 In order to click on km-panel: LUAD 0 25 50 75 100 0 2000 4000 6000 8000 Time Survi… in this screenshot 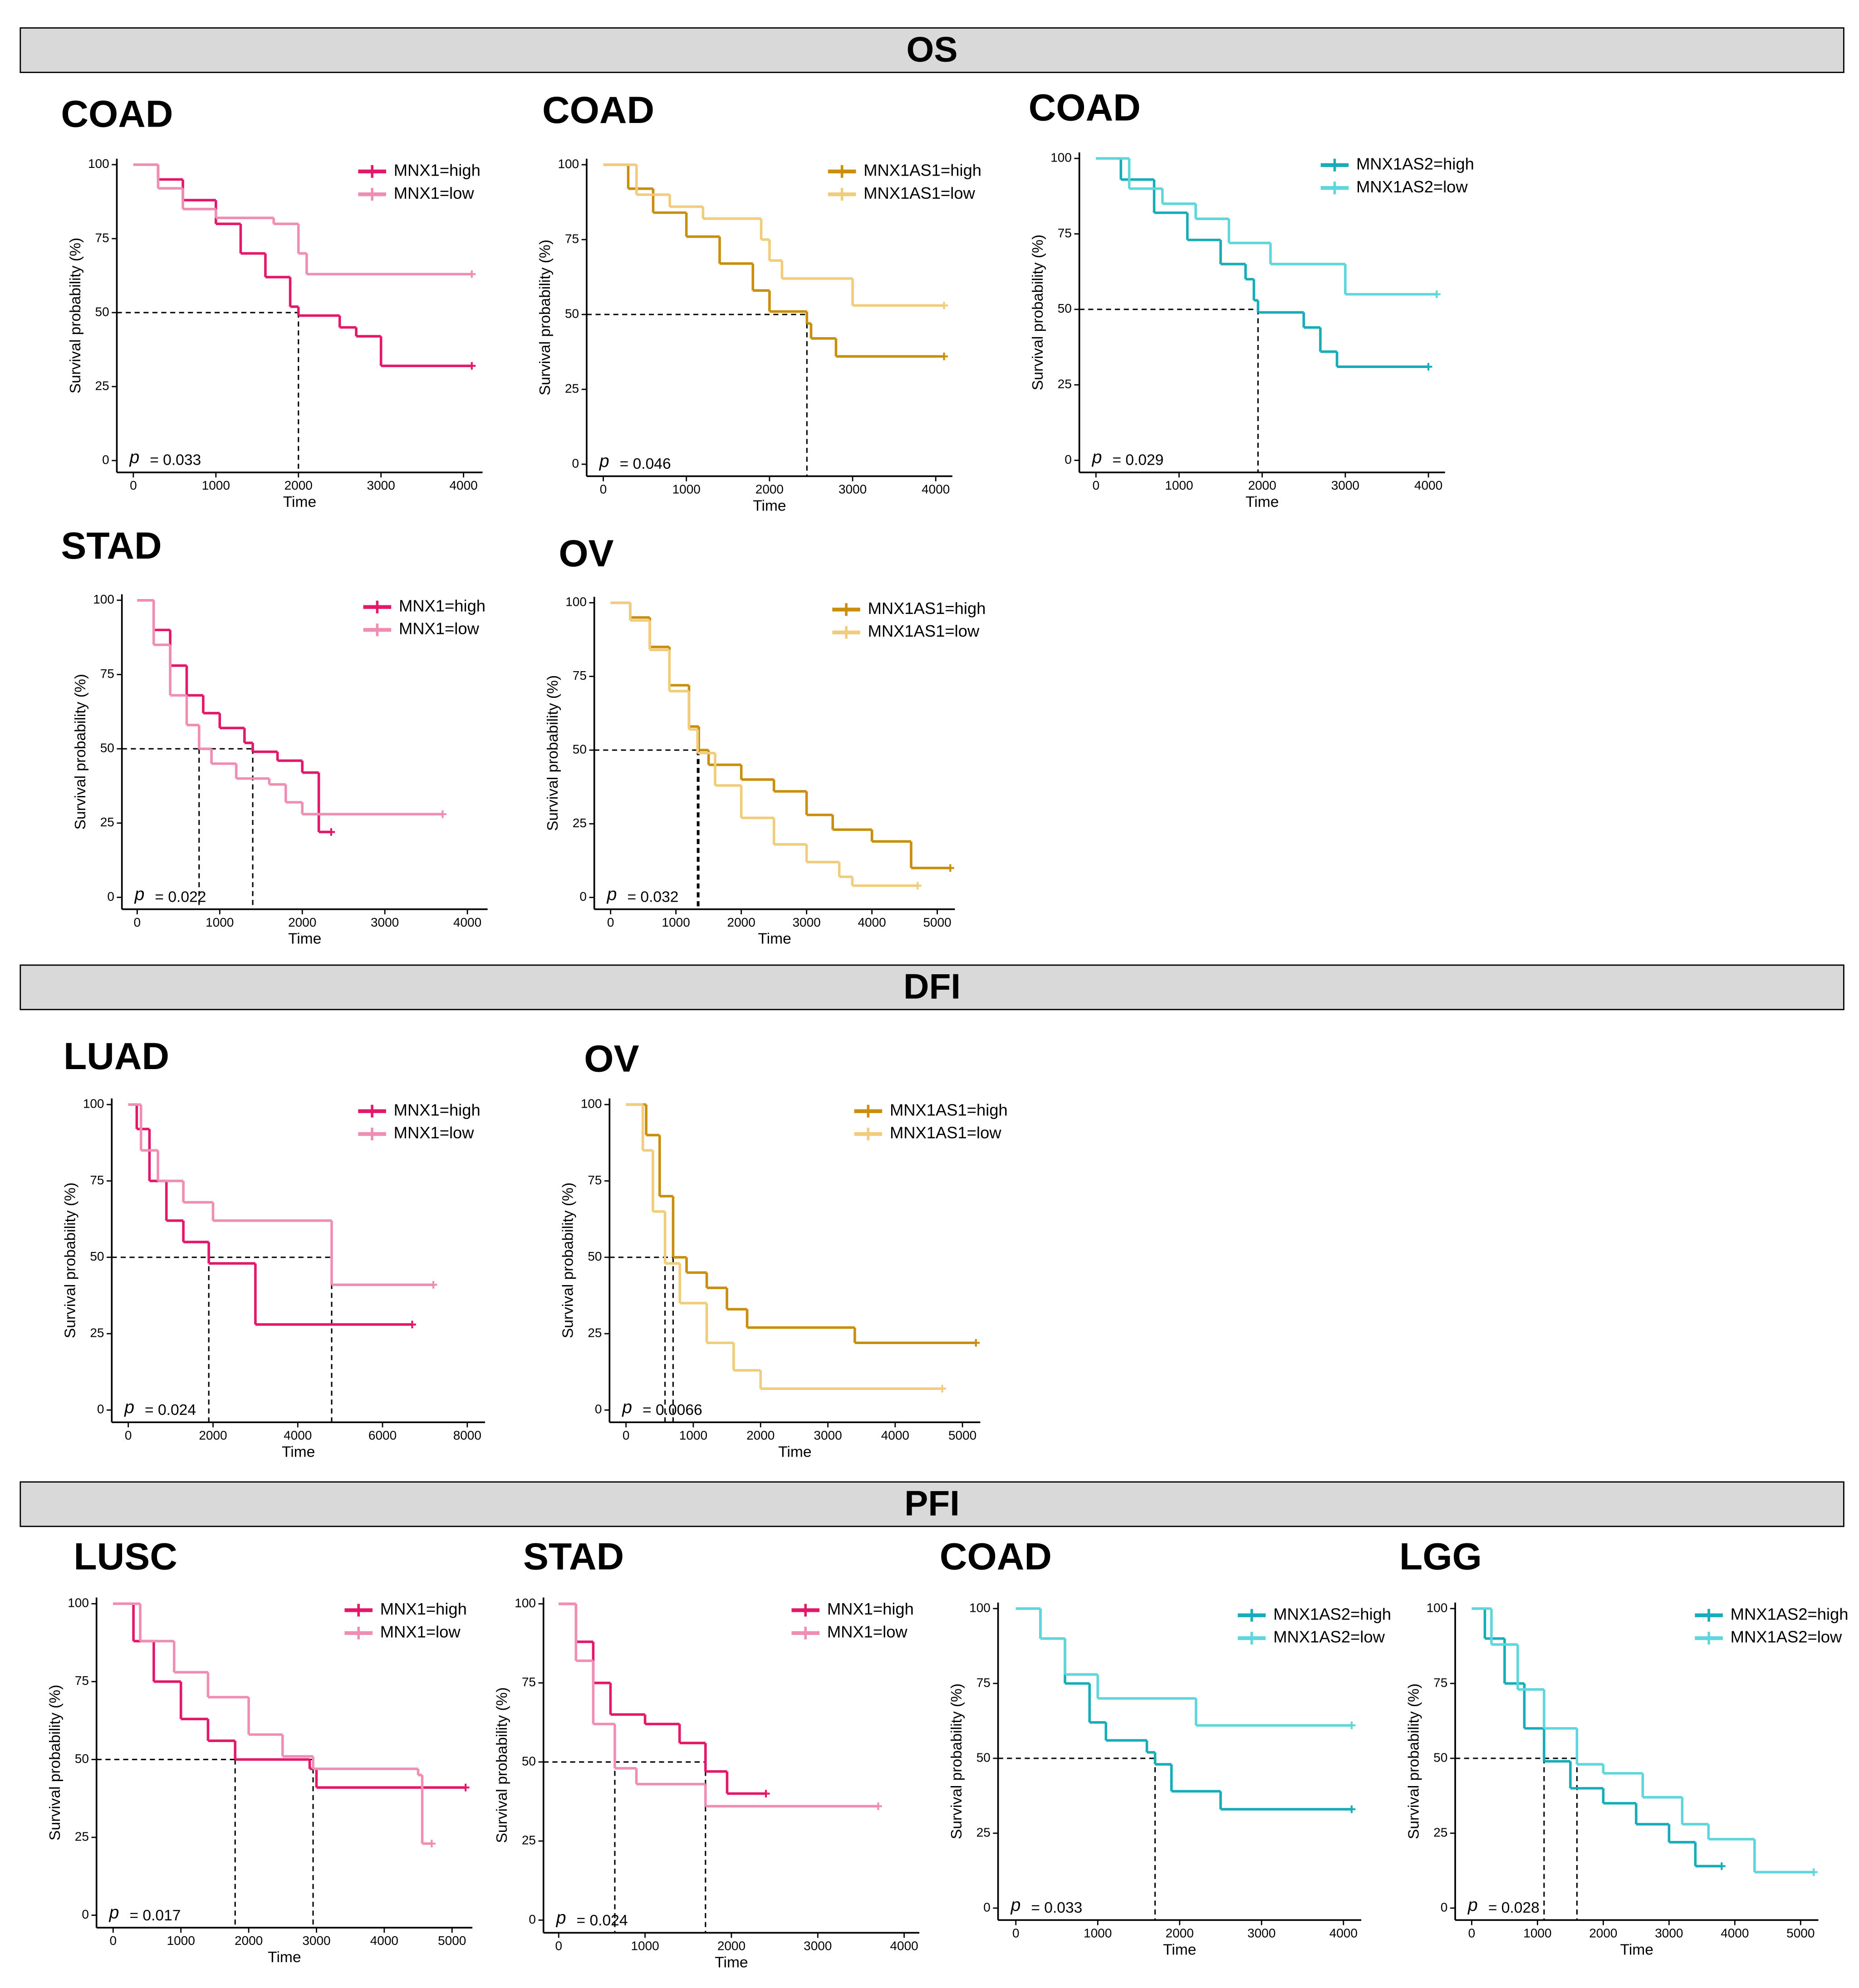, I will do `click(274, 1247)`.